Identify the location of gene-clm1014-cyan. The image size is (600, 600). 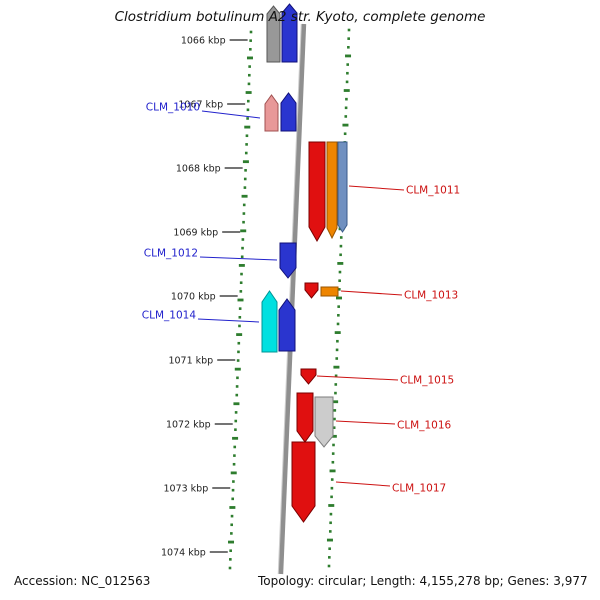
(269, 321).